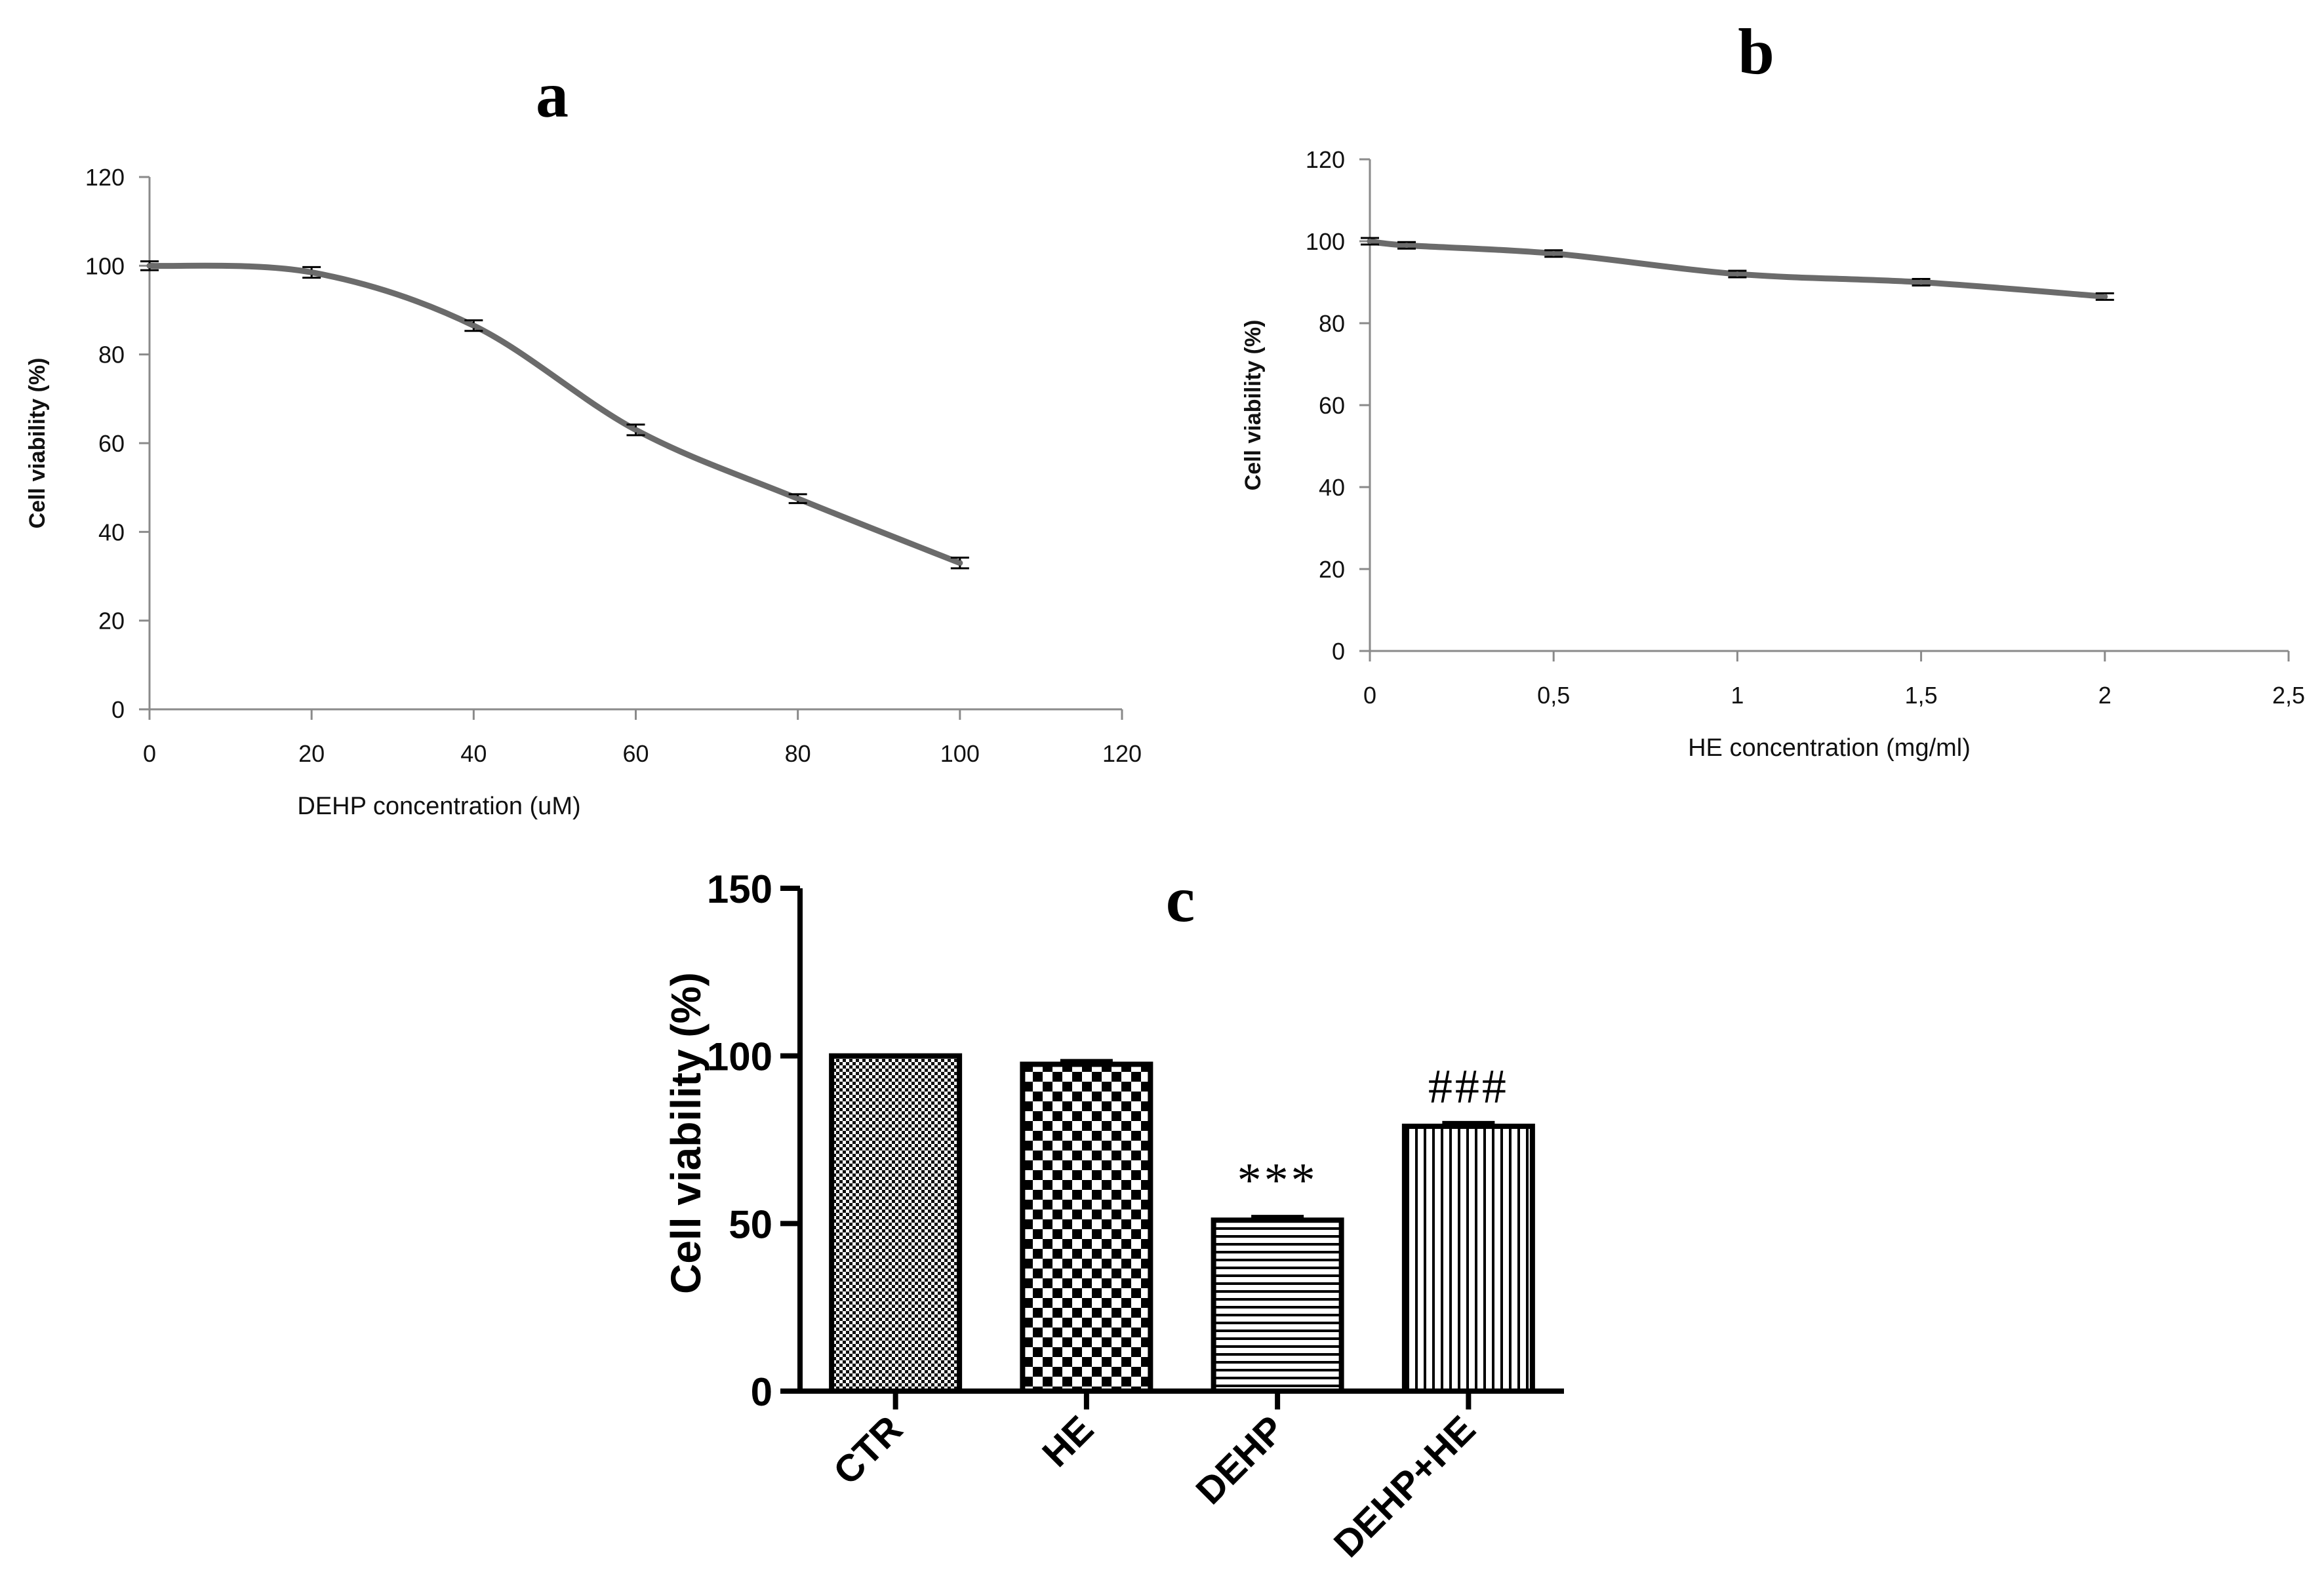 Image resolution: width=2324 pixels, height=1595 pixels. I want to click on x-tick-label: DEHP, so click(1240, 1460).